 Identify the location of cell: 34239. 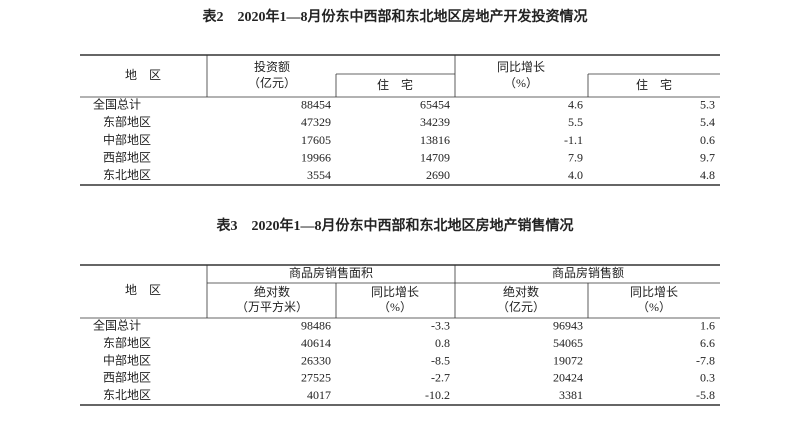
(435, 122).